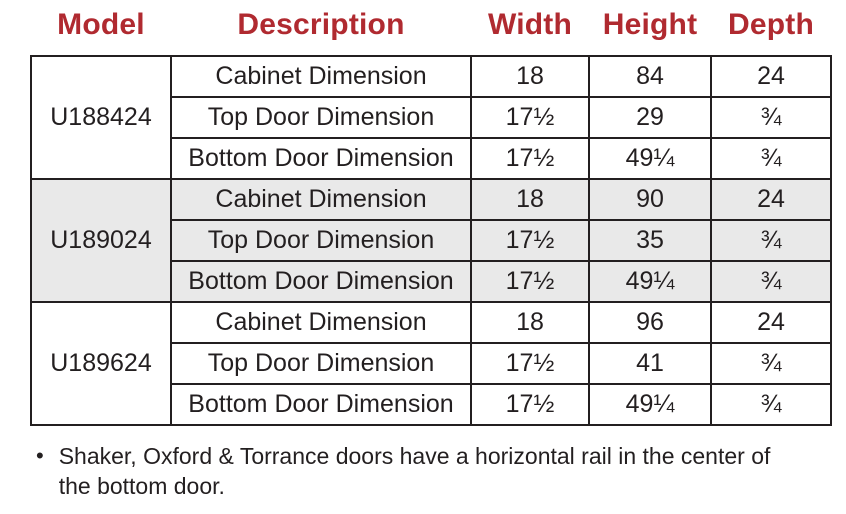  I want to click on height-cell: 96, so click(650, 322).